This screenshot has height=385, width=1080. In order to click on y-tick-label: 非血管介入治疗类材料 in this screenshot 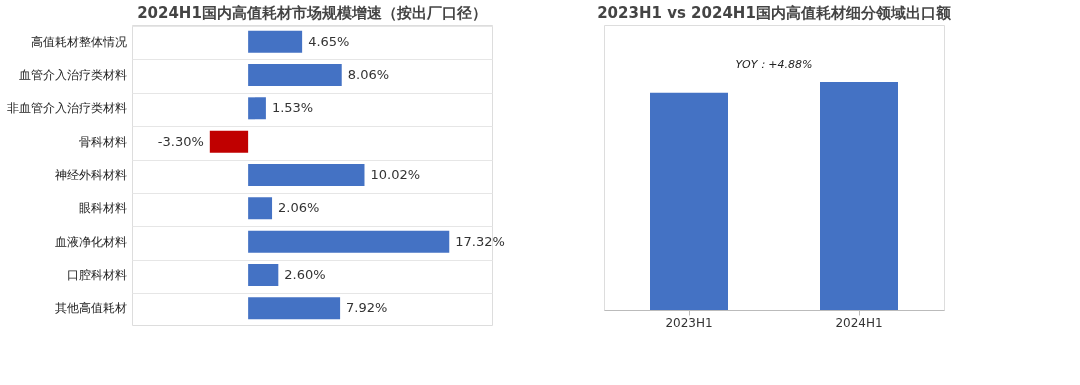, I will do `click(66, 108)`.